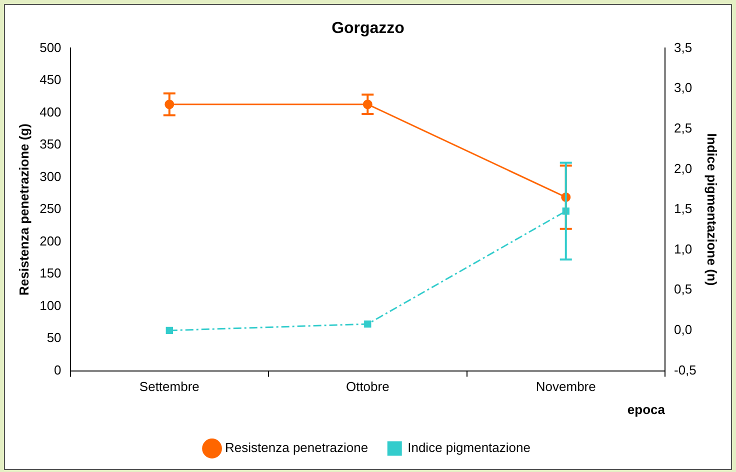 The image size is (736, 472). I want to click on y-tick-label: 0, so click(58, 370).